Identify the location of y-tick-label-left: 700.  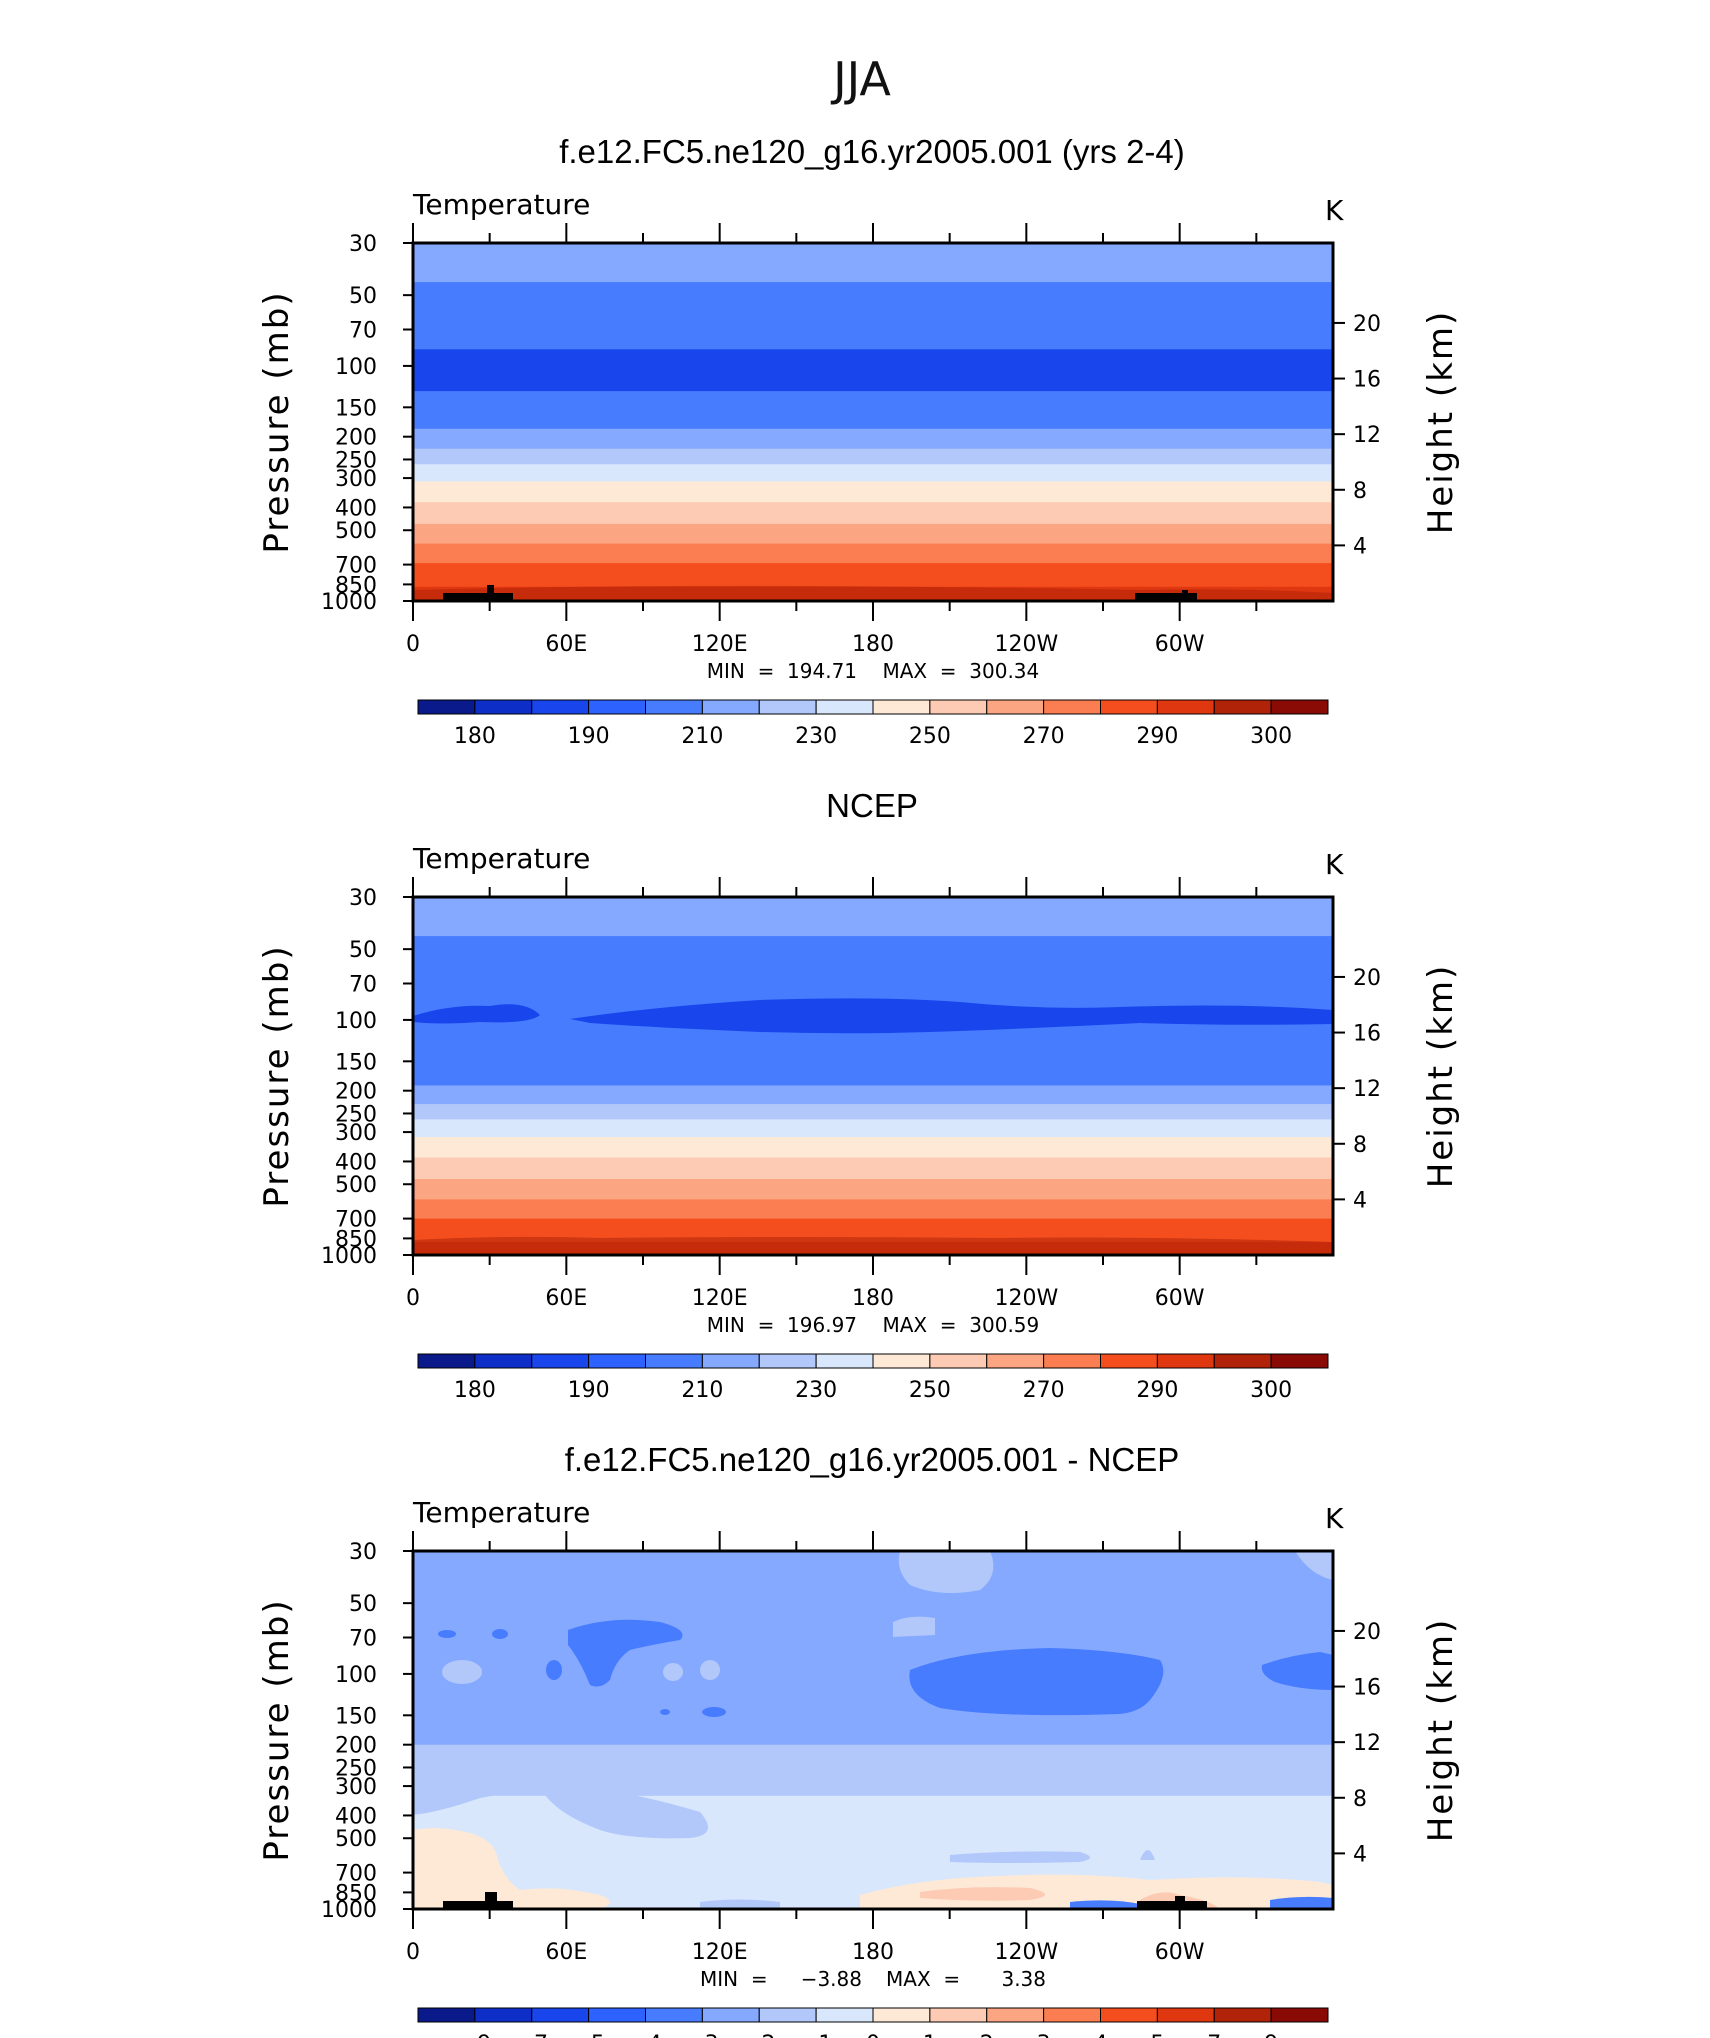
(356, 1874).